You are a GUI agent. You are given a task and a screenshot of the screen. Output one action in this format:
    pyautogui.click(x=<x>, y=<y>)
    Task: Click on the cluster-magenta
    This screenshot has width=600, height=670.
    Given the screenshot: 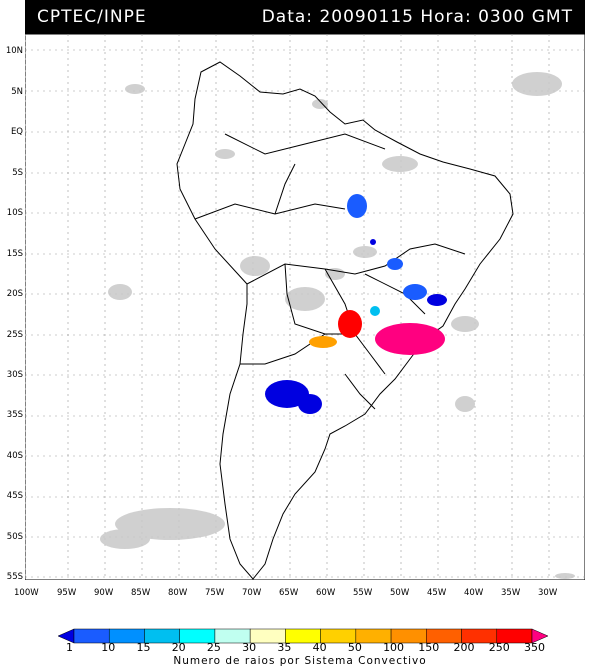 What is the action you would take?
    pyautogui.click(x=410, y=339)
    